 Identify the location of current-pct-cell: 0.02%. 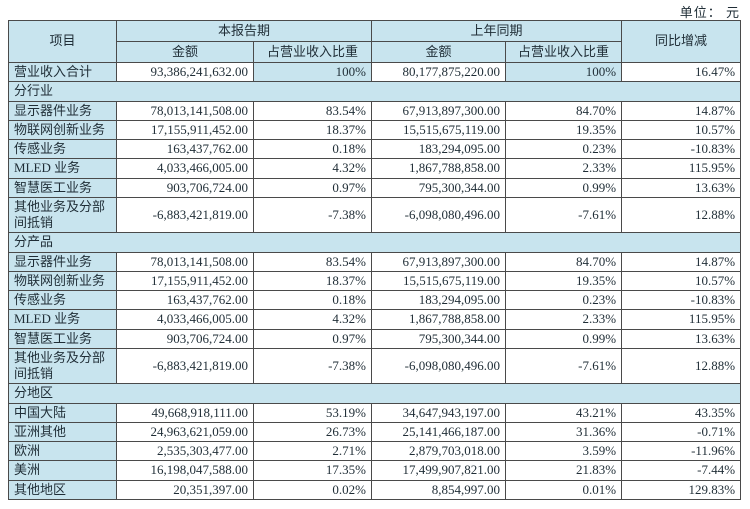
(312, 489).